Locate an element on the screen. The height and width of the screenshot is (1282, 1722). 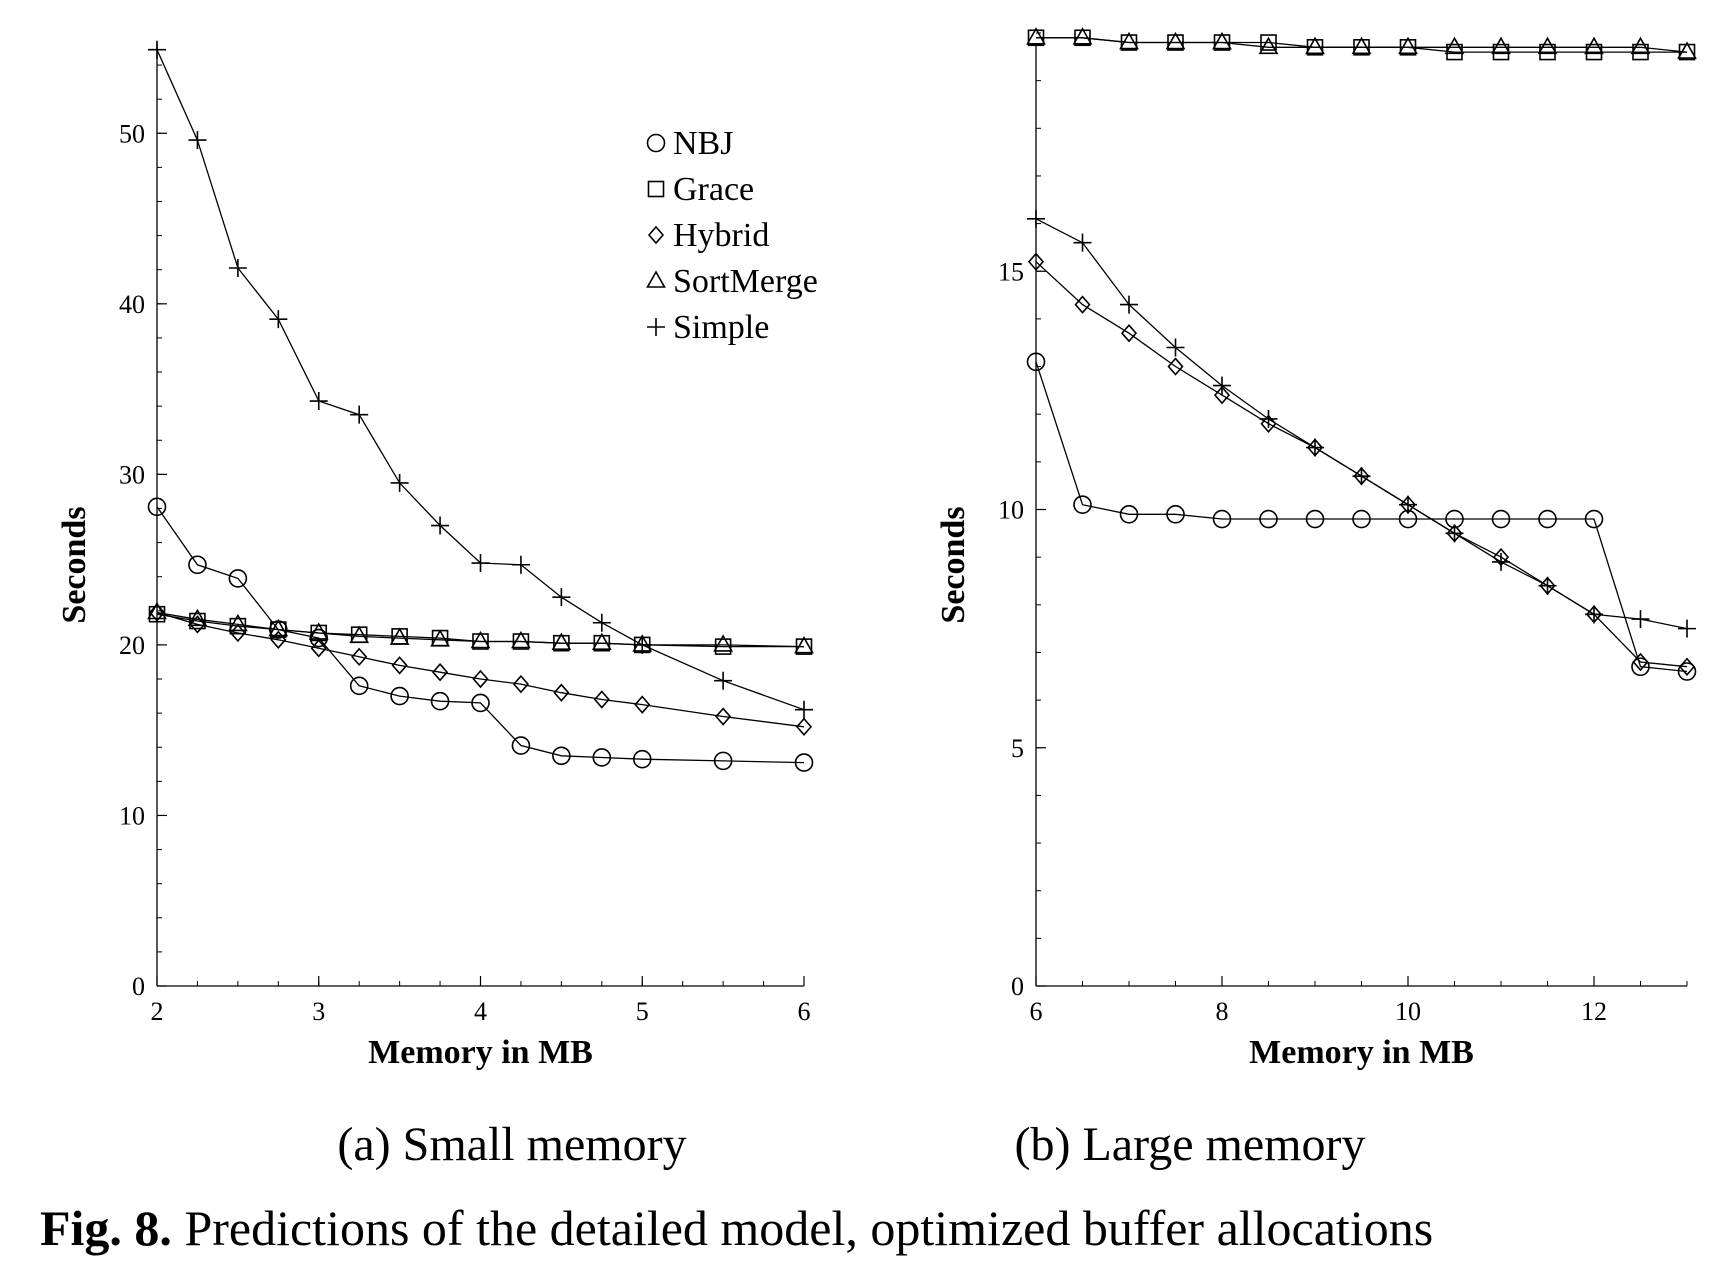
series-simple is located at coordinates (1361, 423).